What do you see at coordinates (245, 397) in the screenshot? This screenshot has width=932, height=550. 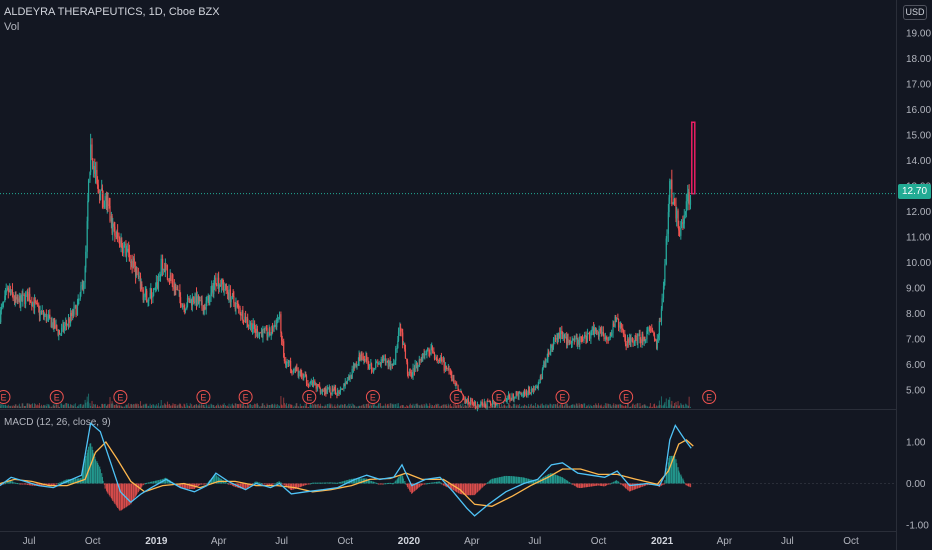 I see `earnings-marker: E` at bounding box center [245, 397].